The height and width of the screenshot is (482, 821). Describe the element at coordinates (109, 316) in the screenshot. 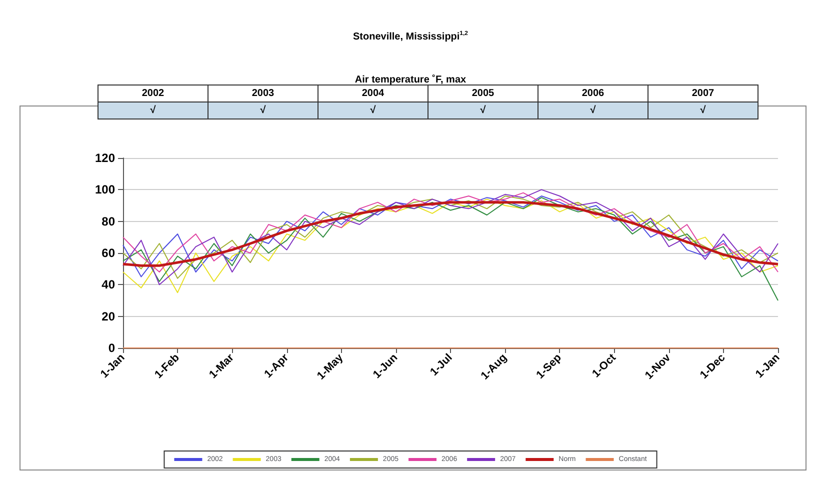

I see `y-tick-label: 20` at that location.